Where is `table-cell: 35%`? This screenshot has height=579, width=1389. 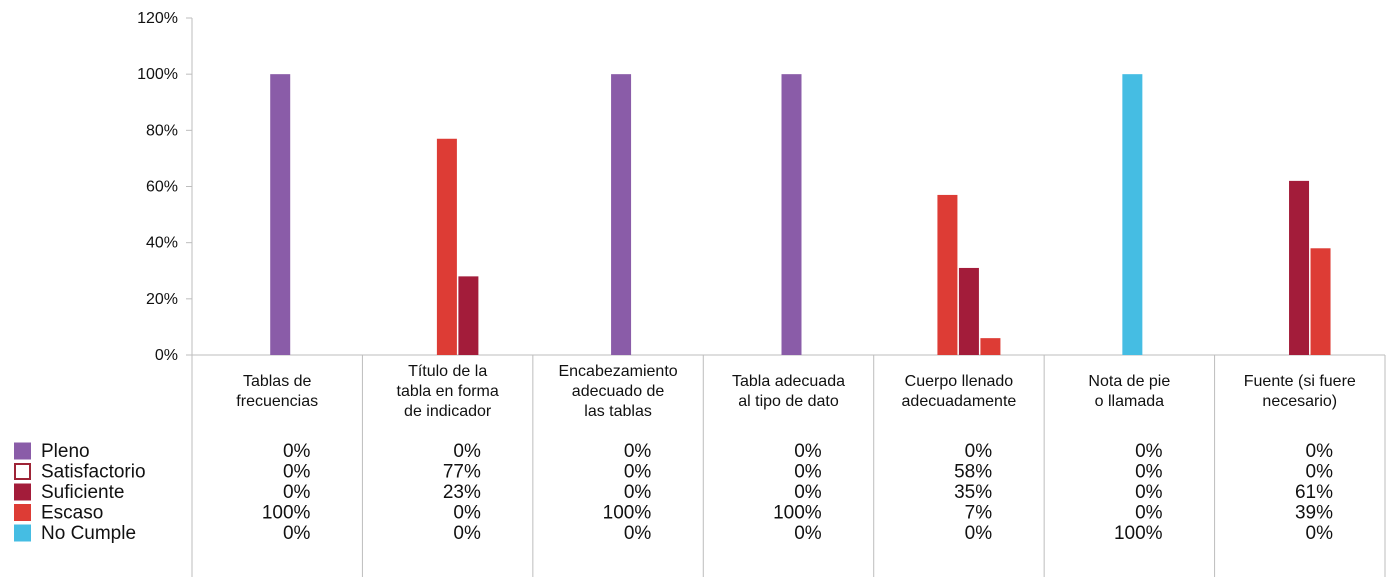 table-cell: 35% is located at coordinates (973, 492).